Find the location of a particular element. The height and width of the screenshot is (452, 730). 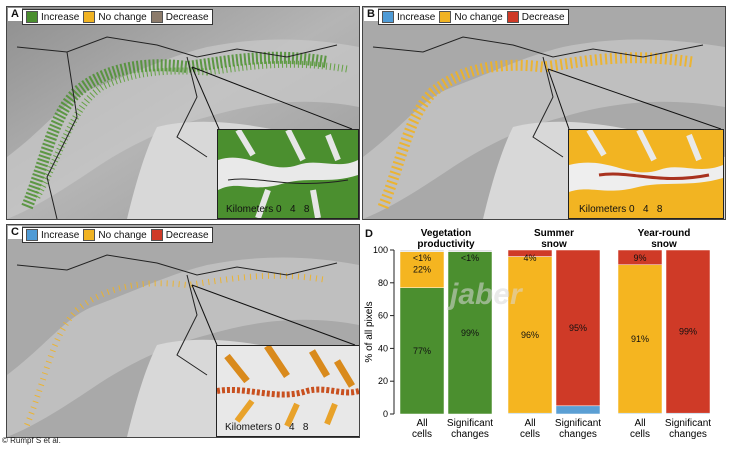

group-title: Year-round is located at coordinates (664, 233).